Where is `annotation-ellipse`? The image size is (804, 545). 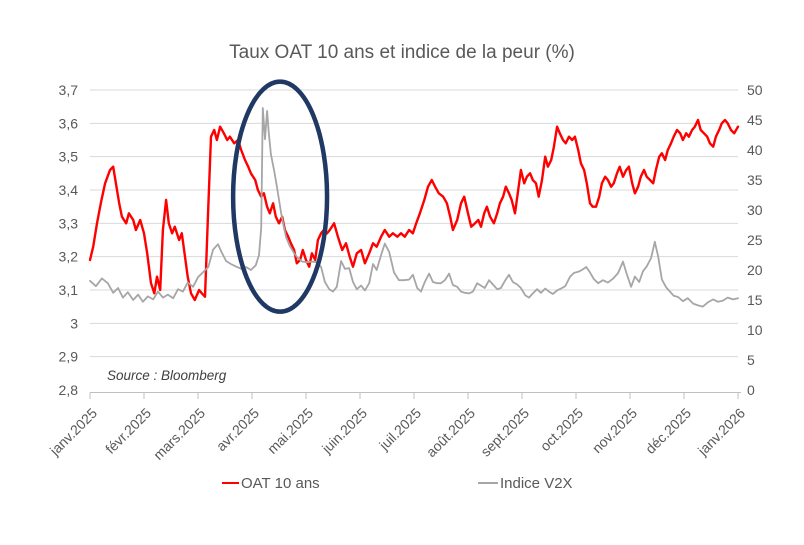 annotation-ellipse is located at coordinates (280, 196).